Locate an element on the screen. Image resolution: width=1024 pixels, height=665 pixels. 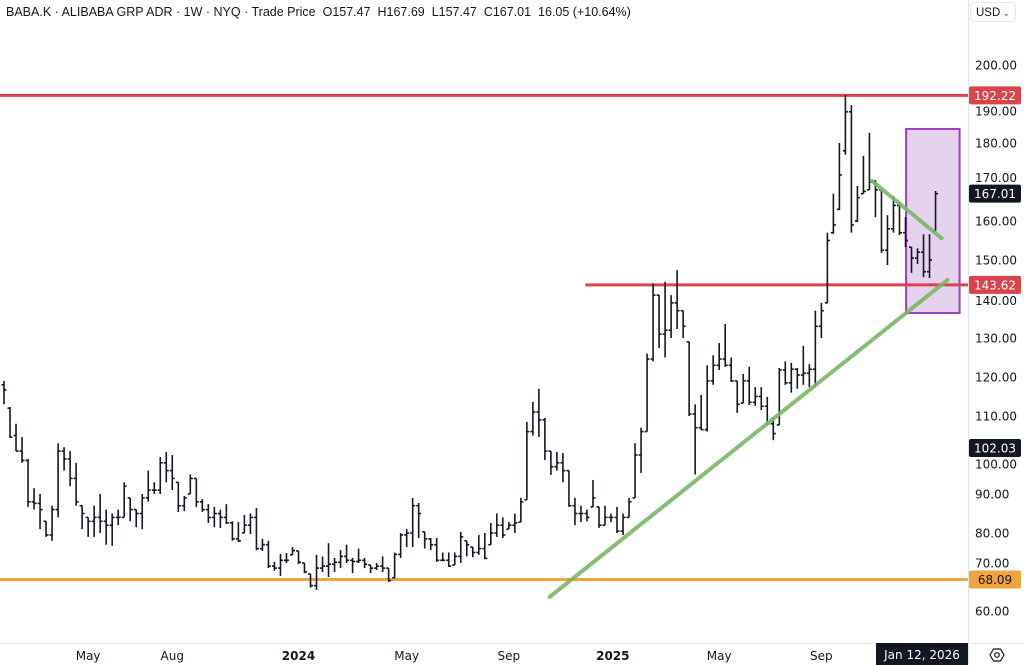
price-tick-label: 170.00 is located at coordinates (996, 178).